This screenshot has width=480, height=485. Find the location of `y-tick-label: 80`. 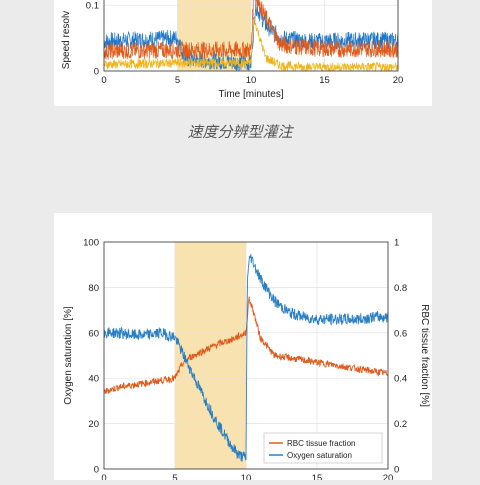

y-tick-label: 80 is located at coordinates (93, 288).